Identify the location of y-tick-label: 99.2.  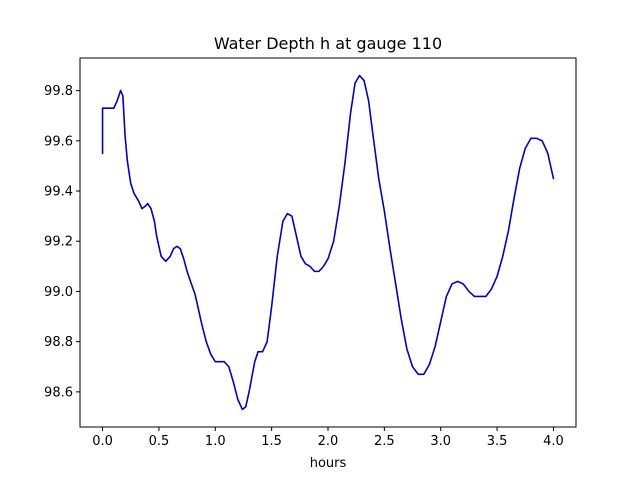
(58, 242).